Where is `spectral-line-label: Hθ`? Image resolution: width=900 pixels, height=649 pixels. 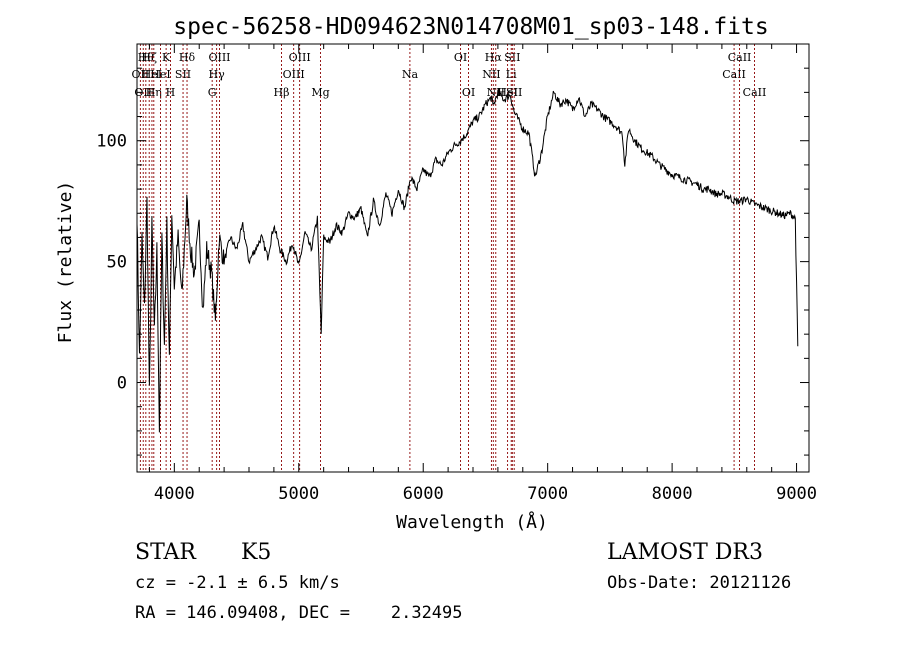
spectral-line-label: Hθ is located at coordinates (146, 57).